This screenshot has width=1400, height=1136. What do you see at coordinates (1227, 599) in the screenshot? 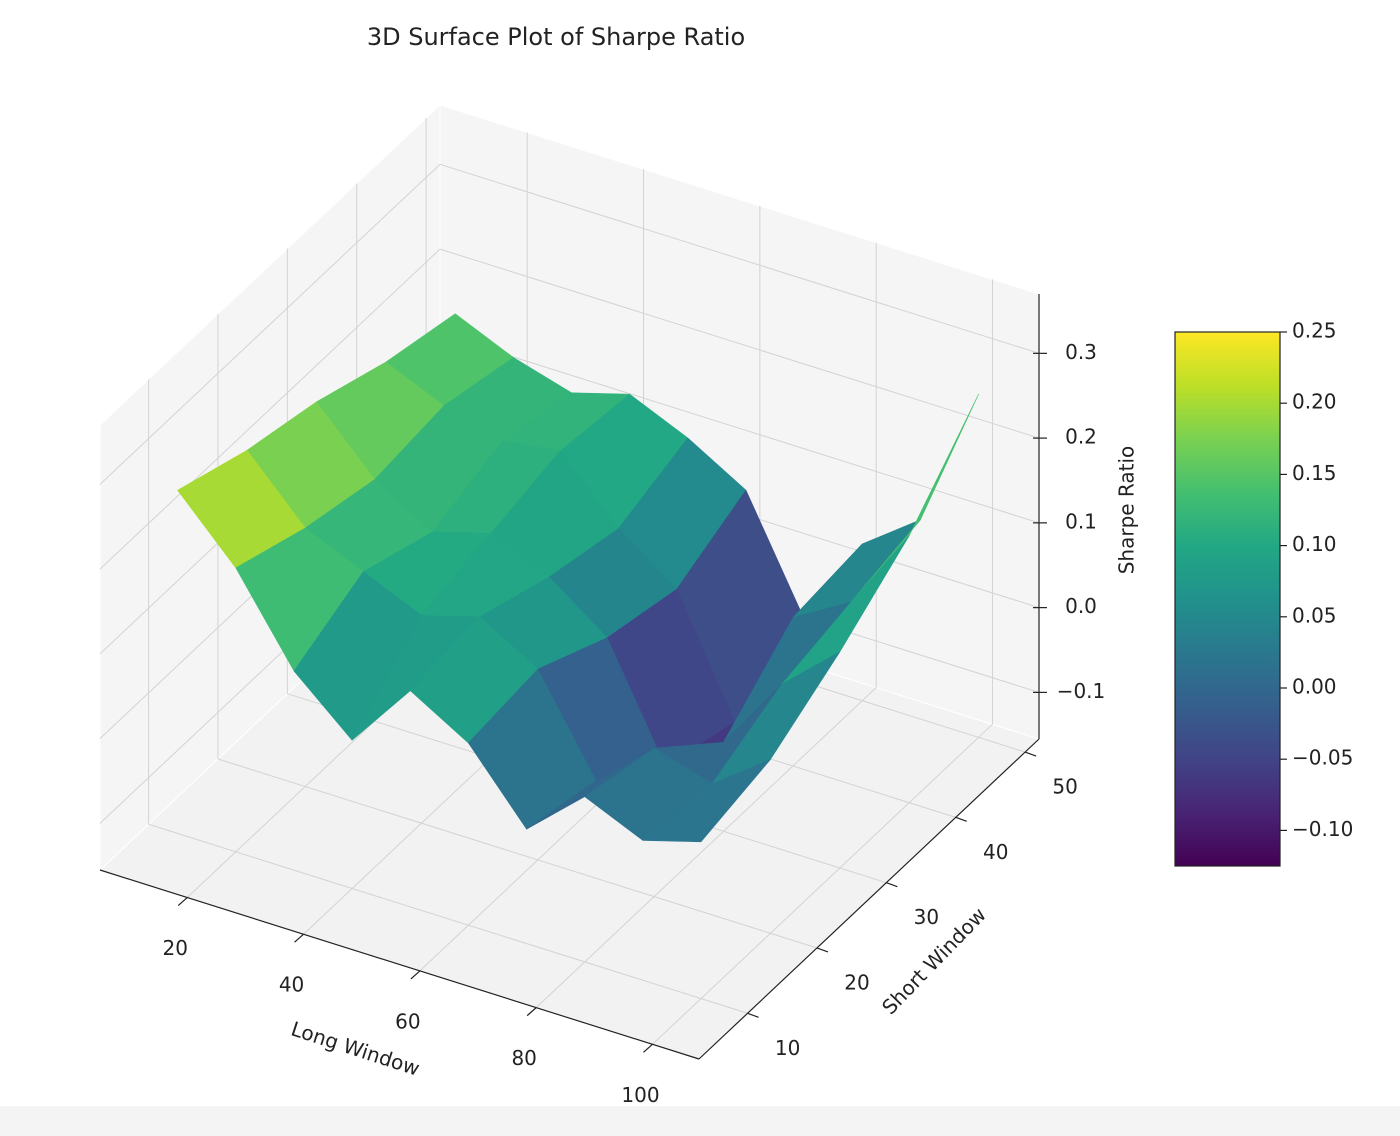
I see `colorbar` at bounding box center [1227, 599].